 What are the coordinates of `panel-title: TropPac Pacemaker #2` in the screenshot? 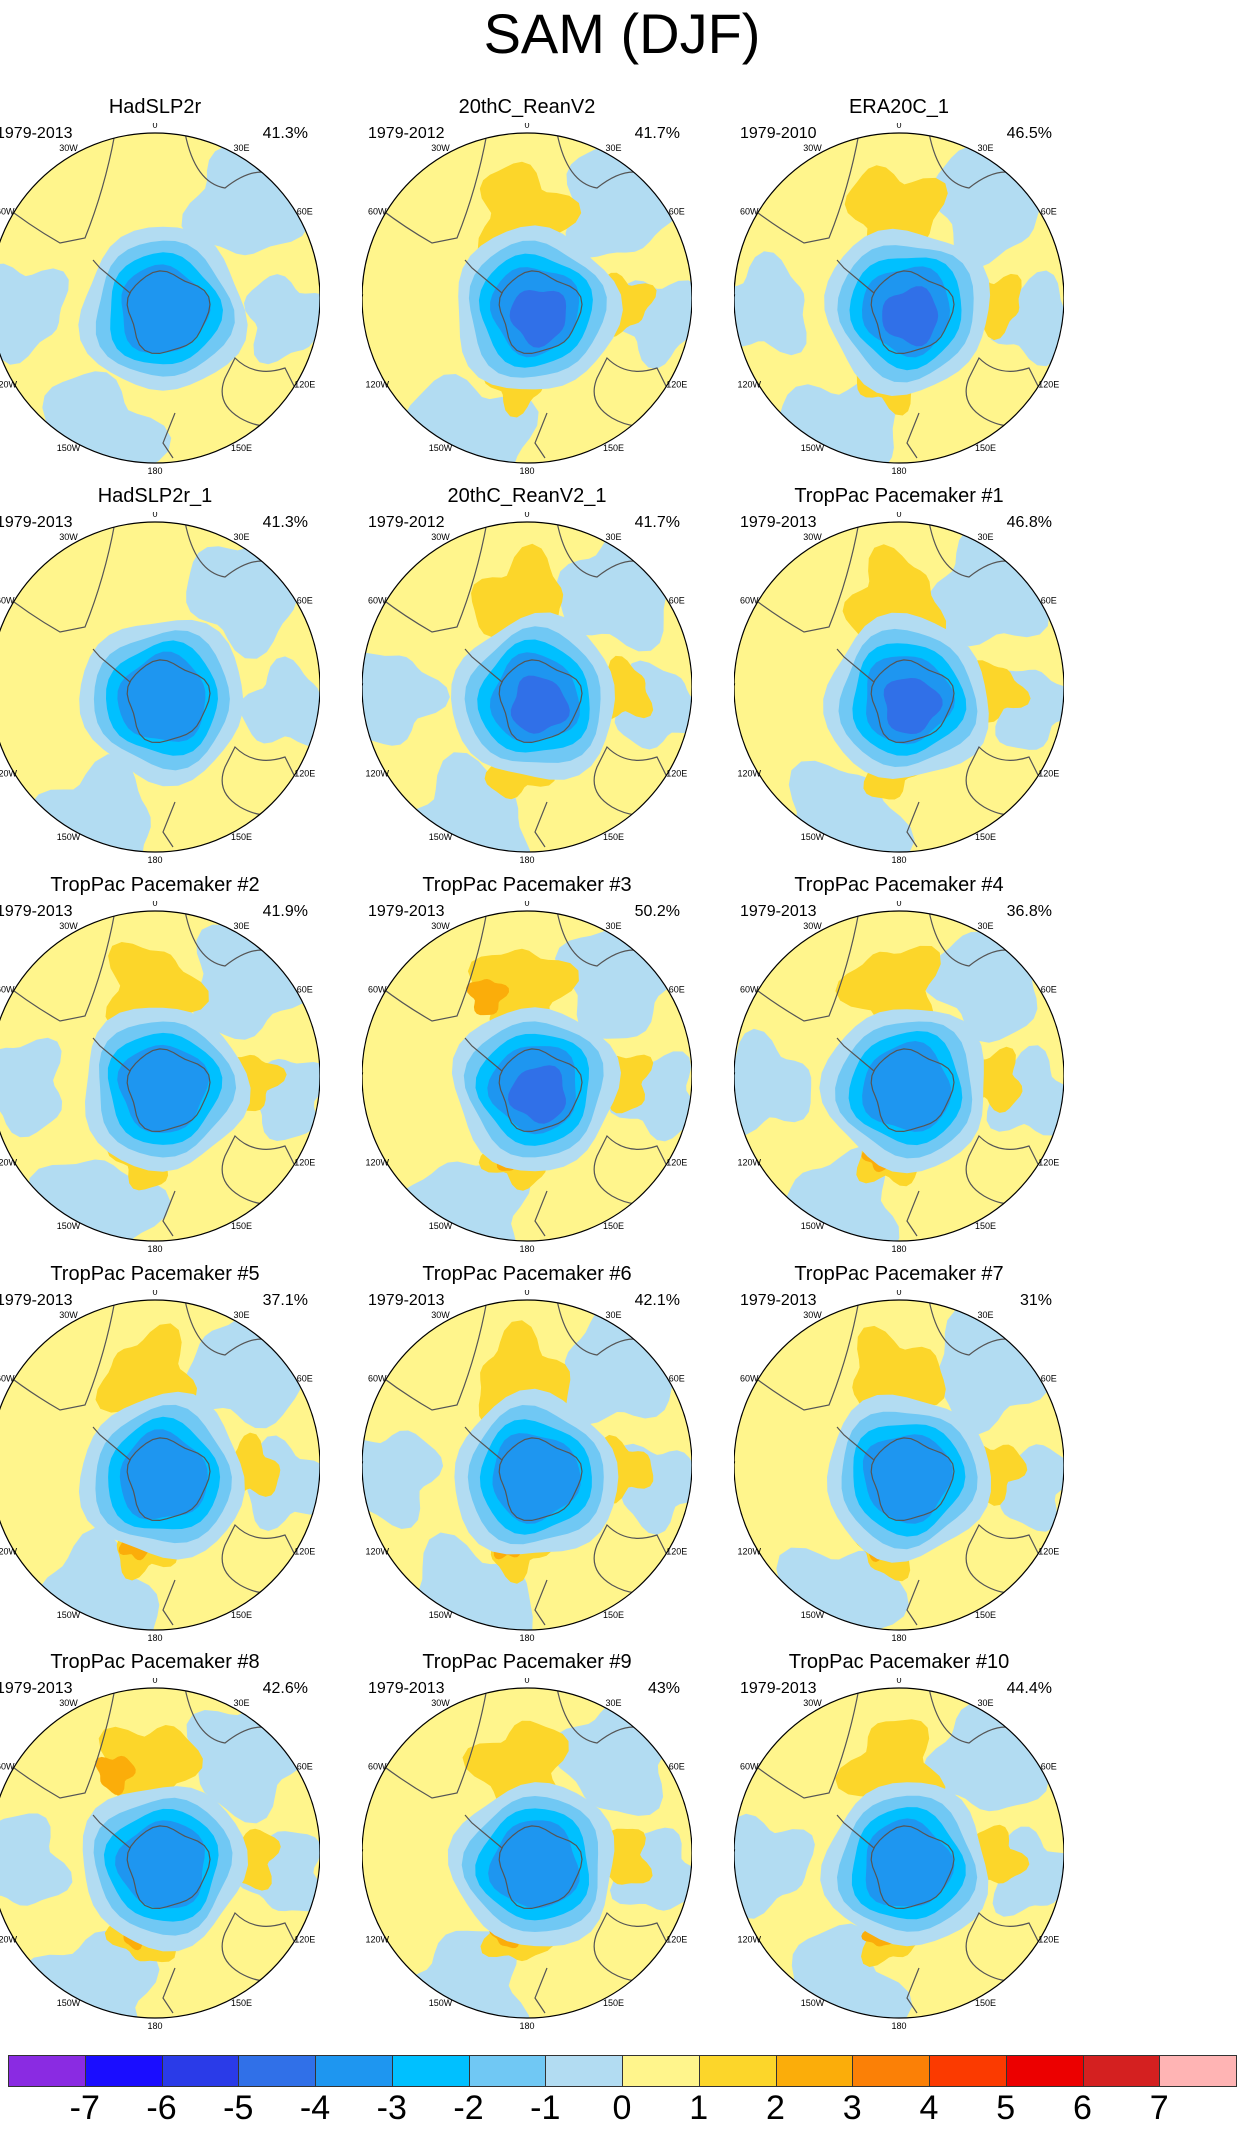 It's located at (155, 885).